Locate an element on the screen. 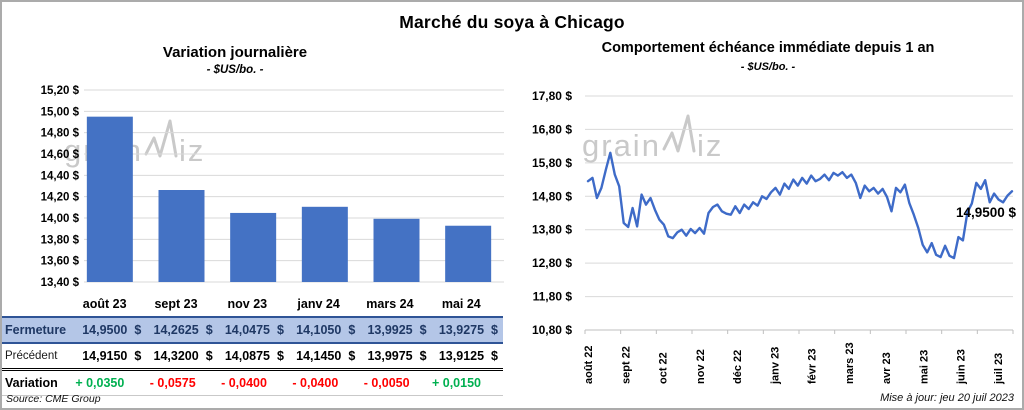 The image size is (1024, 410). price-line is located at coordinates (800, 205).